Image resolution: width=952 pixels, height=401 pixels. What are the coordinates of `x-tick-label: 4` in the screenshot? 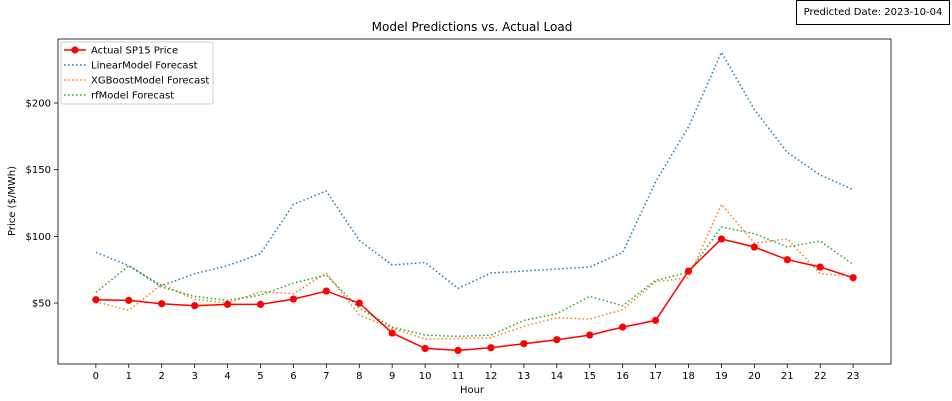 It's located at (227, 376).